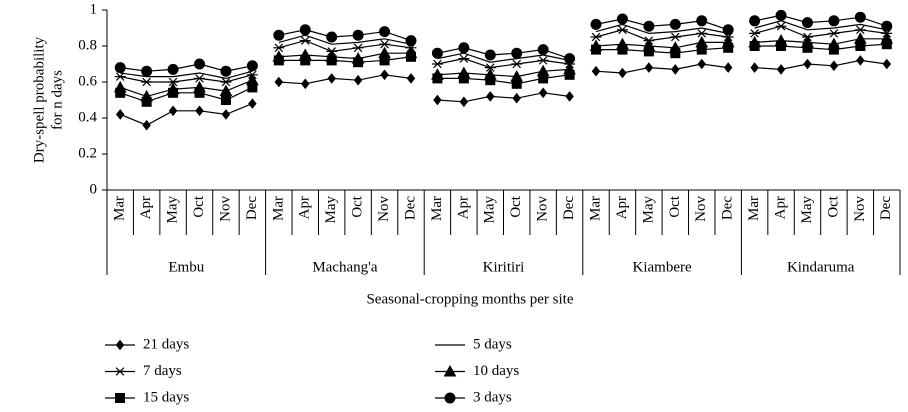 The height and width of the screenshot is (412, 908). What do you see at coordinates (87, 153) in the screenshot?
I see `y-tick-label: 0.2` at bounding box center [87, 153].